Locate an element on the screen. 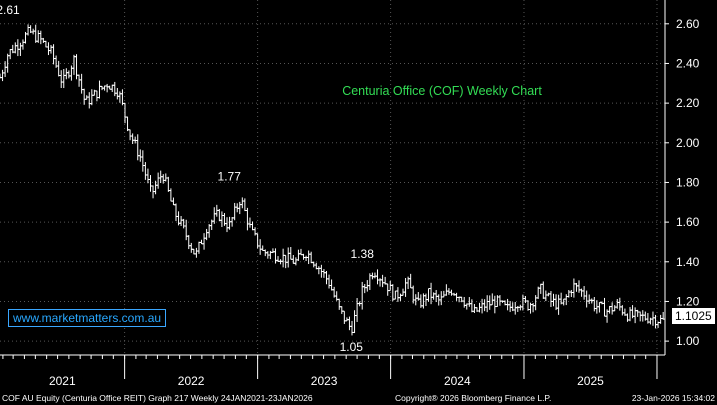 The image size is (717, 405). y-tick-label: 1.40 is located at coordinates (688, 262).